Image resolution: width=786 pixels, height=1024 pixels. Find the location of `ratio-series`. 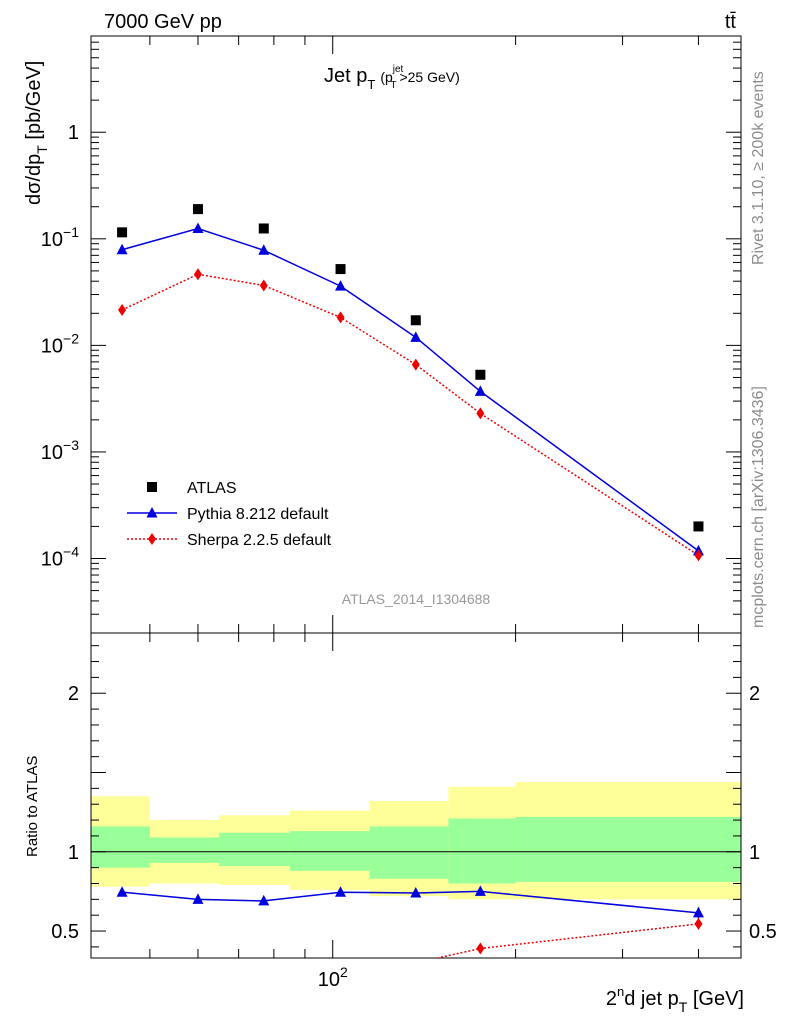

ratio-series is located at coordinates (410, 921).